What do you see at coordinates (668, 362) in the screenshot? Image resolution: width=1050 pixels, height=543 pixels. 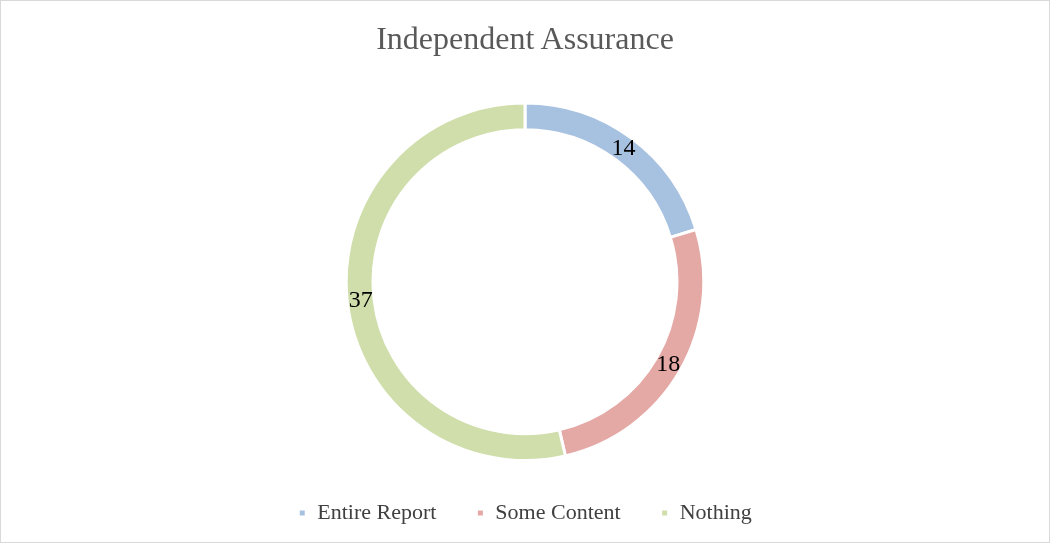 I see `data-label: 18` at bounding box center [668, 362].